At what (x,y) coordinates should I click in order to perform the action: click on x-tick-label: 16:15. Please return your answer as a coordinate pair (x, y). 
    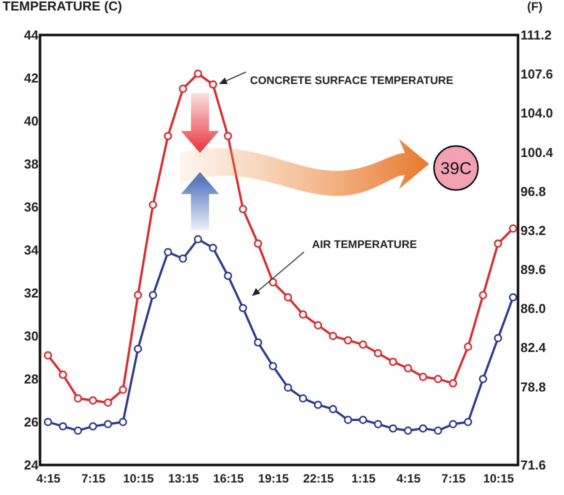
    Looking at the image, I should click on (228, 479).